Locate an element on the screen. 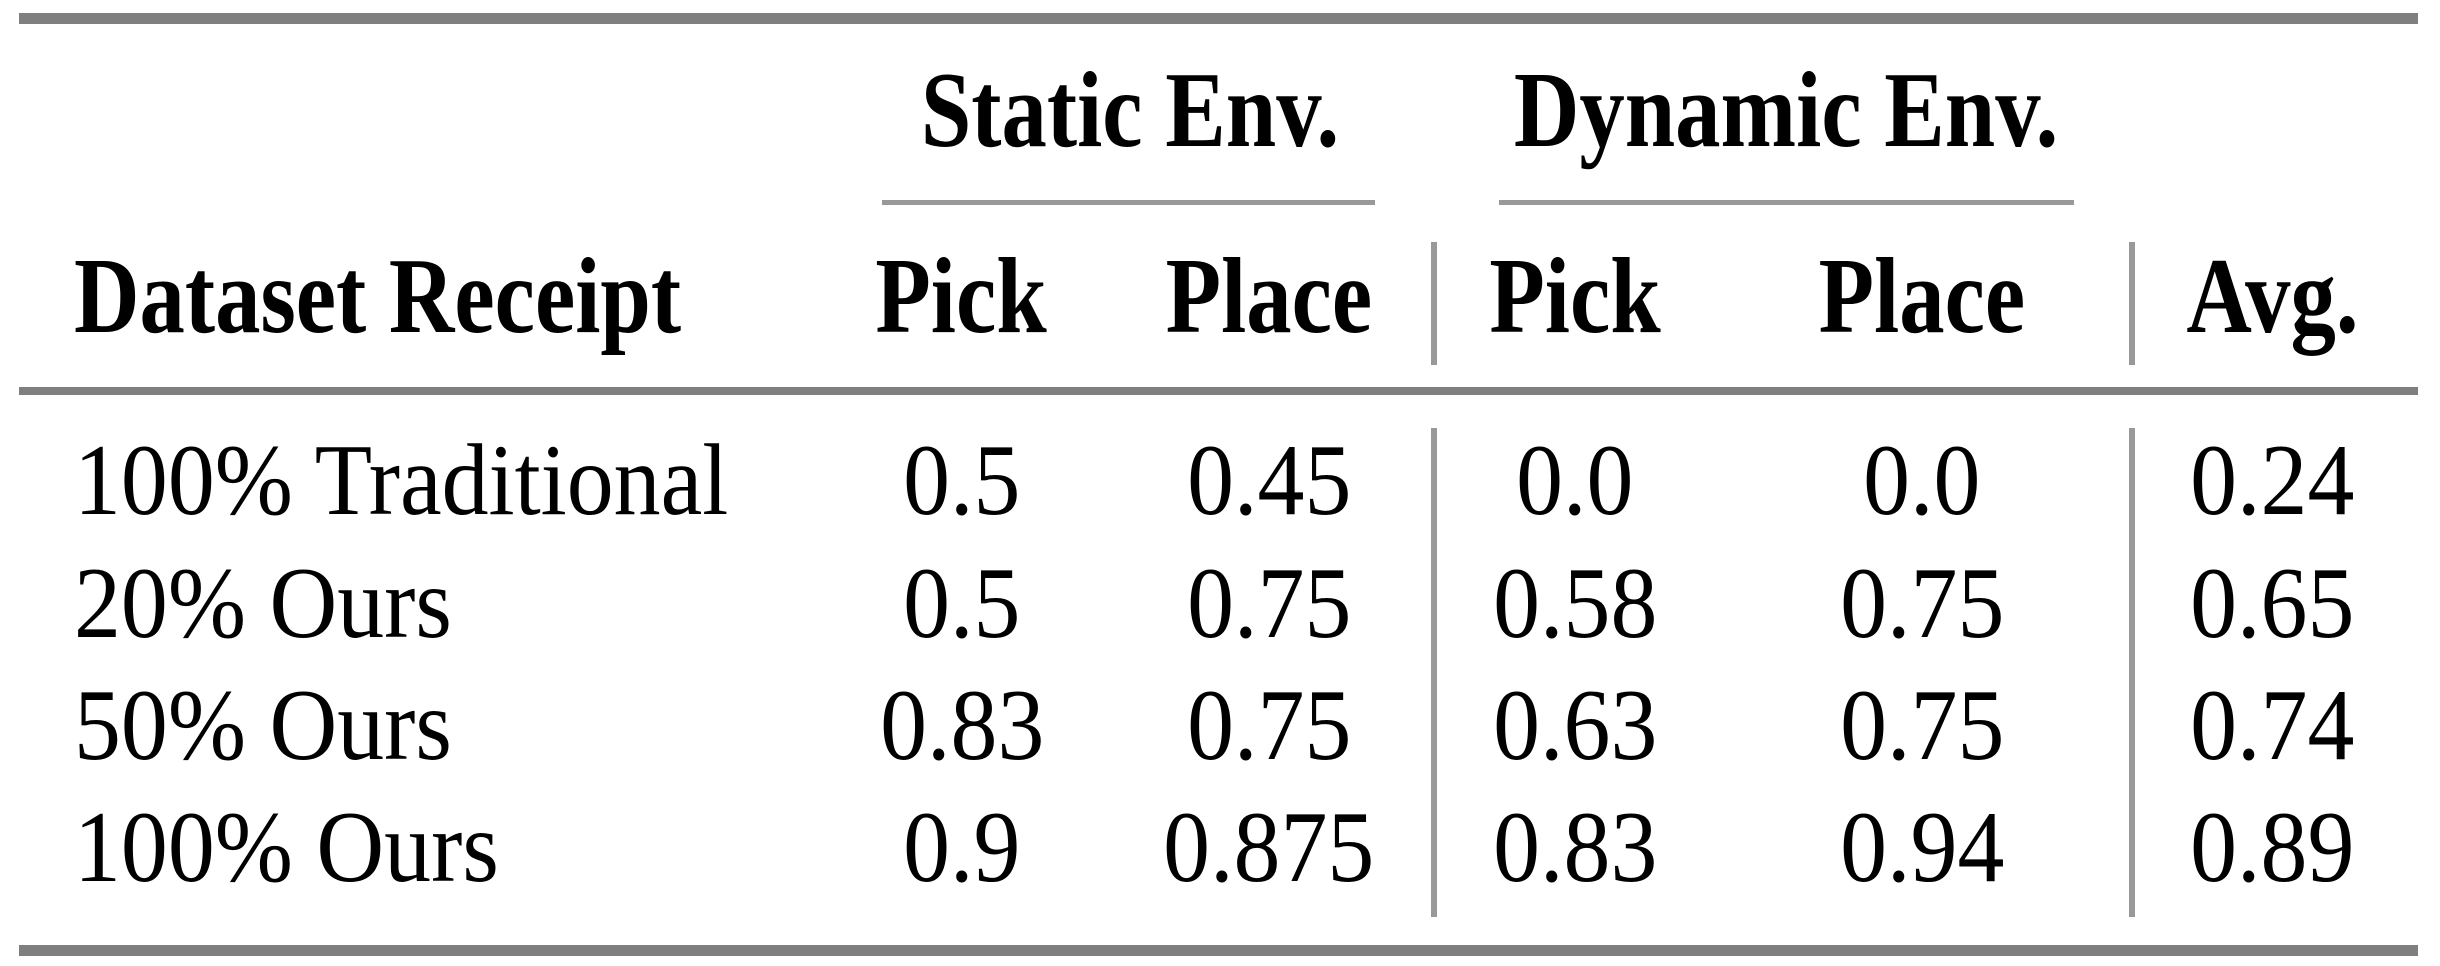 The width and height of the screenshot is (2440, 966). cell-avg: 0.65 is located at coordinates (2272, 603).